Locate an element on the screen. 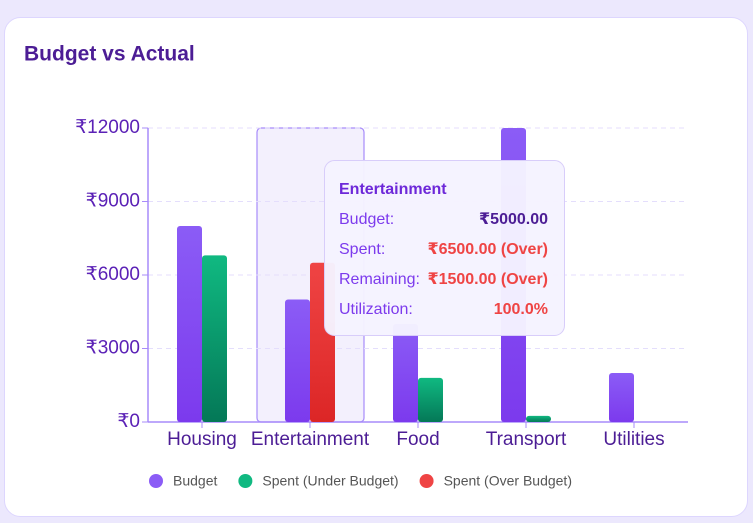 The width and height of the screenshot is (753, 523). y-tick-label: ₹0 is located at coordinates (128, 421).